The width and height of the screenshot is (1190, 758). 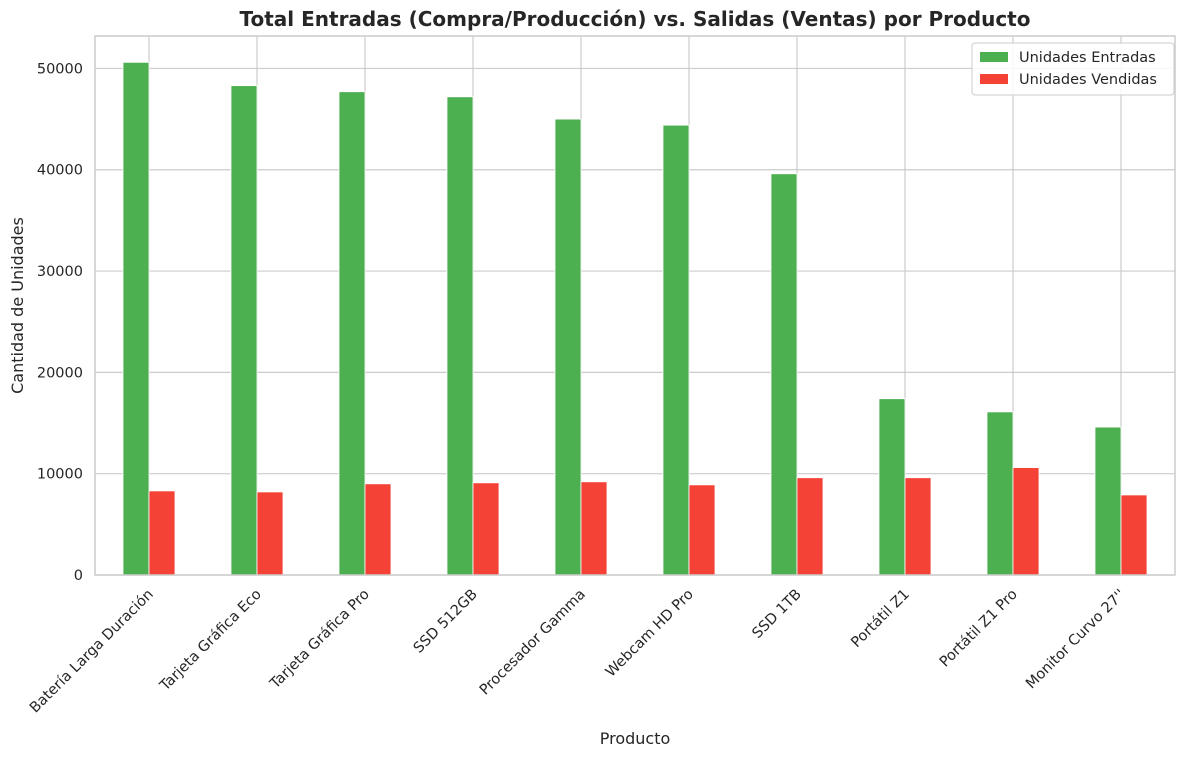 I want to click on legend-swatch-vendidas, so click(x=994, y=79).